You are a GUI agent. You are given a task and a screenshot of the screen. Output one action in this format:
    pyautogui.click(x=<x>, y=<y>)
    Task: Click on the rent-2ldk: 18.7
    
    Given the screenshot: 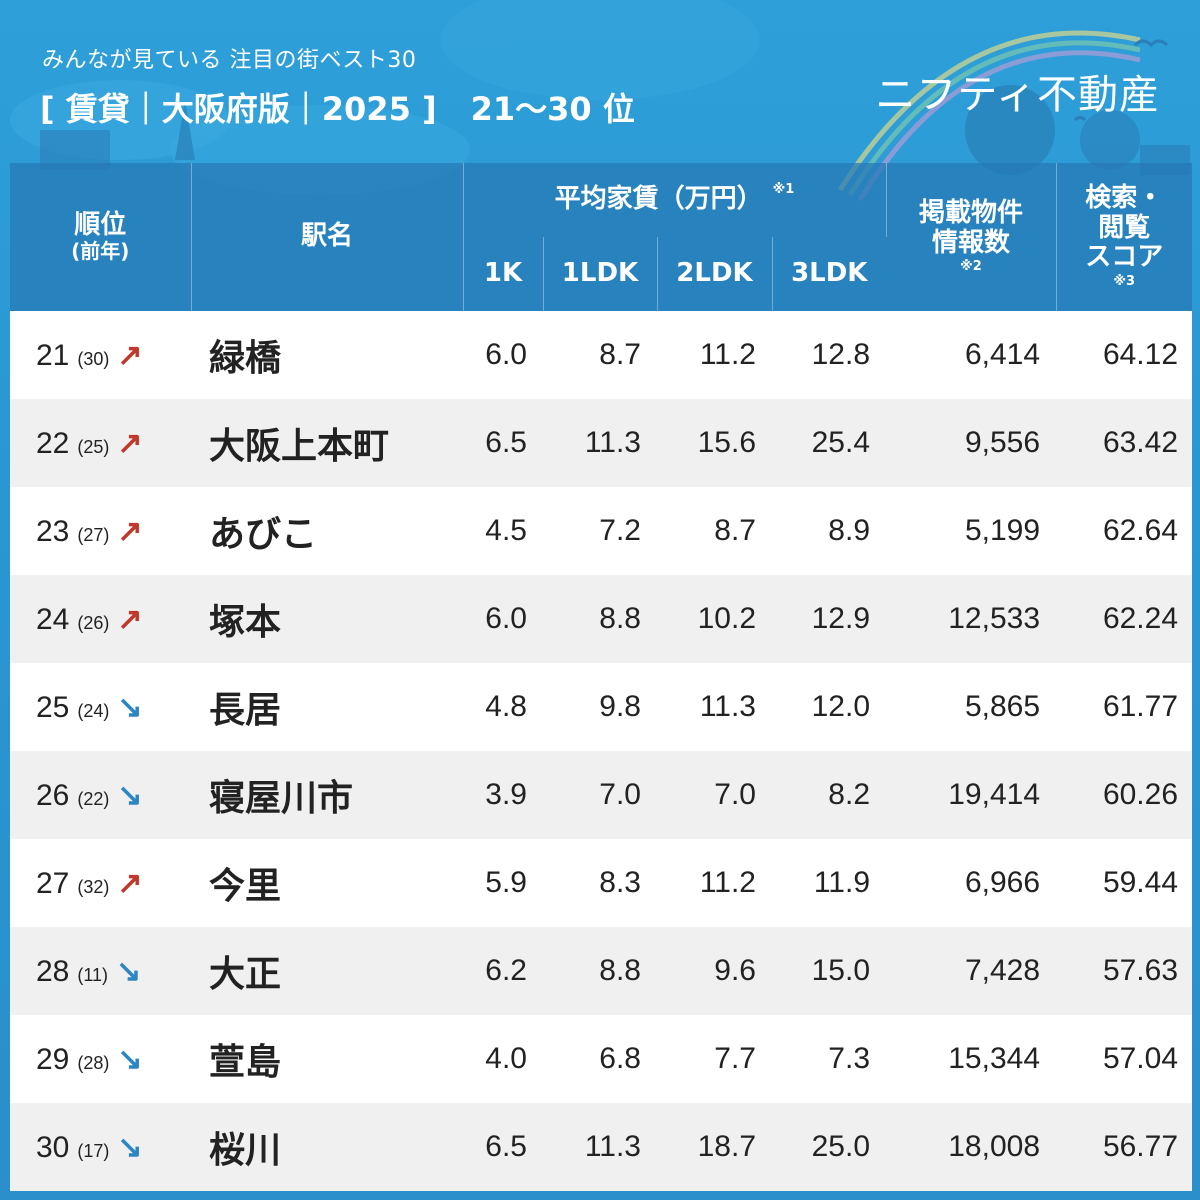 What is the action you would take?
    pyautogui.click(x=714, y=1147)
    